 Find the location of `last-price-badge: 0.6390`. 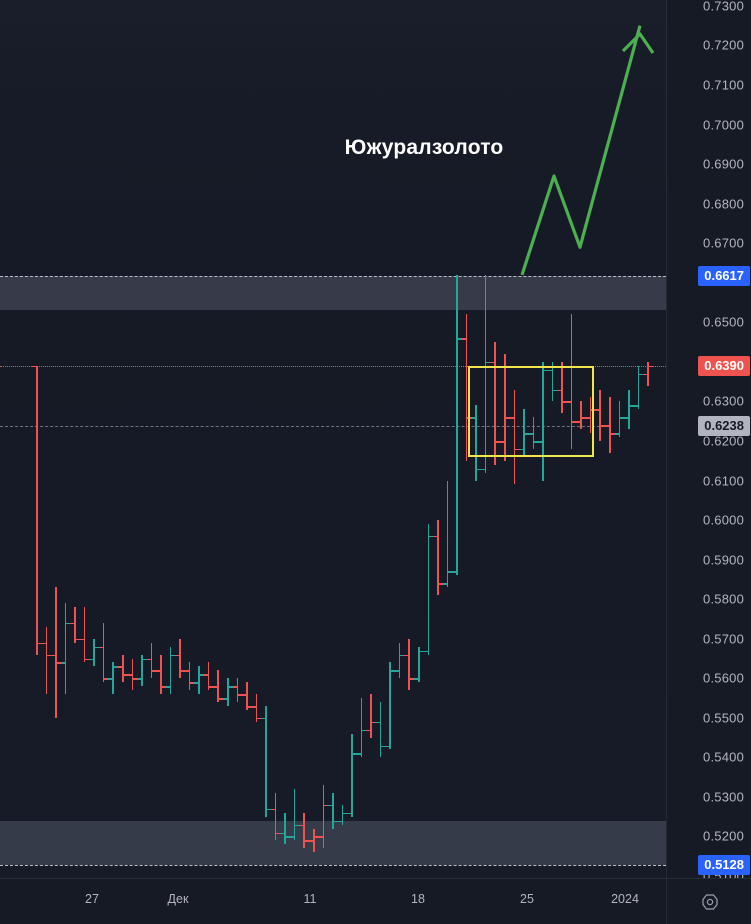

last-price-badge: 0.6390 is located at coordinates (724, 365).